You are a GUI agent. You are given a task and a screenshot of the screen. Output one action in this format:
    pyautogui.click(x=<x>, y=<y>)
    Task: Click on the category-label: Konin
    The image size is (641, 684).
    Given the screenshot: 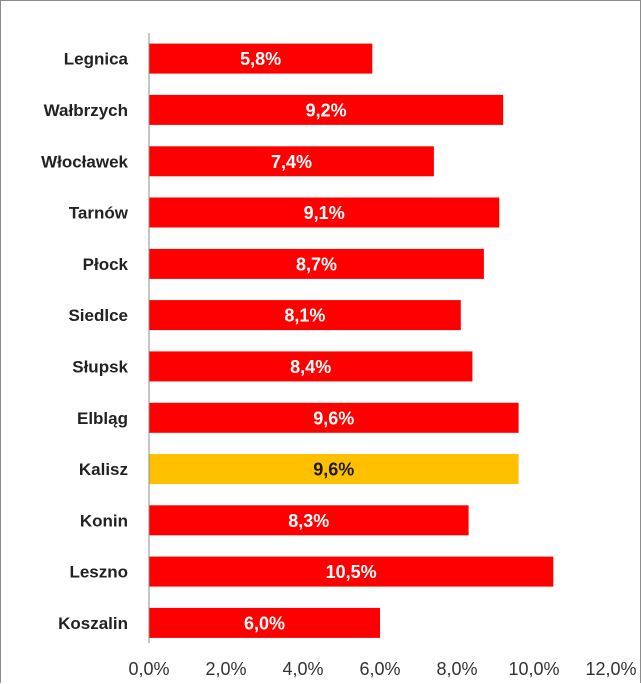 What is the action you would take?
    pyautogui.click(x=104, y=520)
    